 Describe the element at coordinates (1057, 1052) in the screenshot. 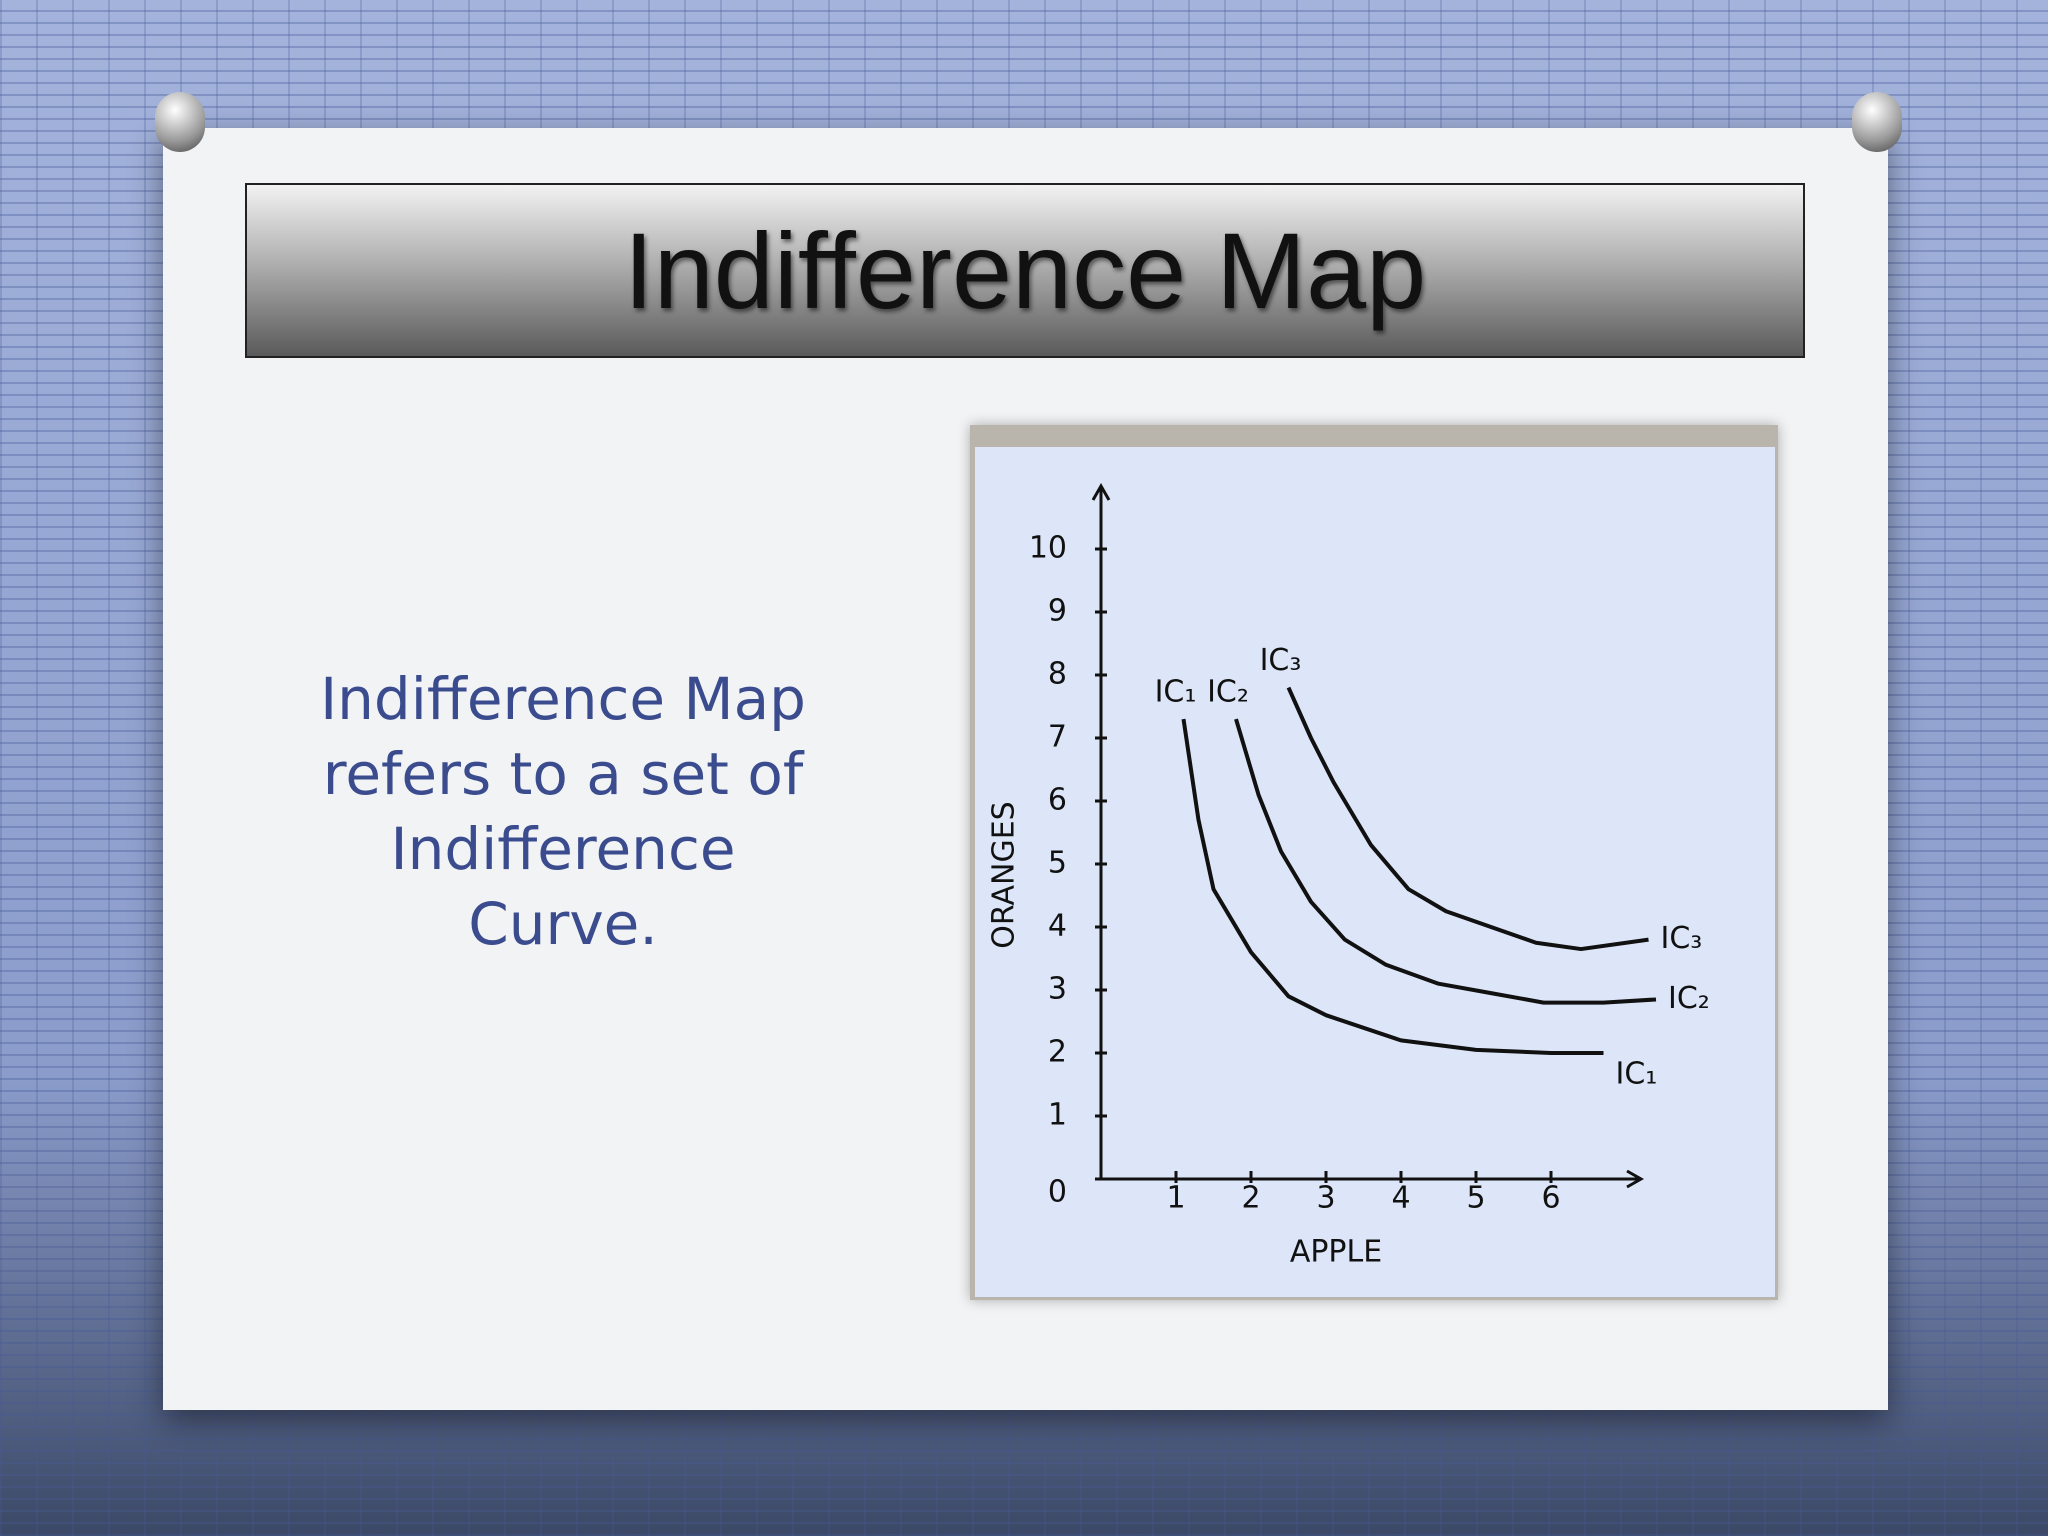

I see `y-tick-label: 2` at that location.